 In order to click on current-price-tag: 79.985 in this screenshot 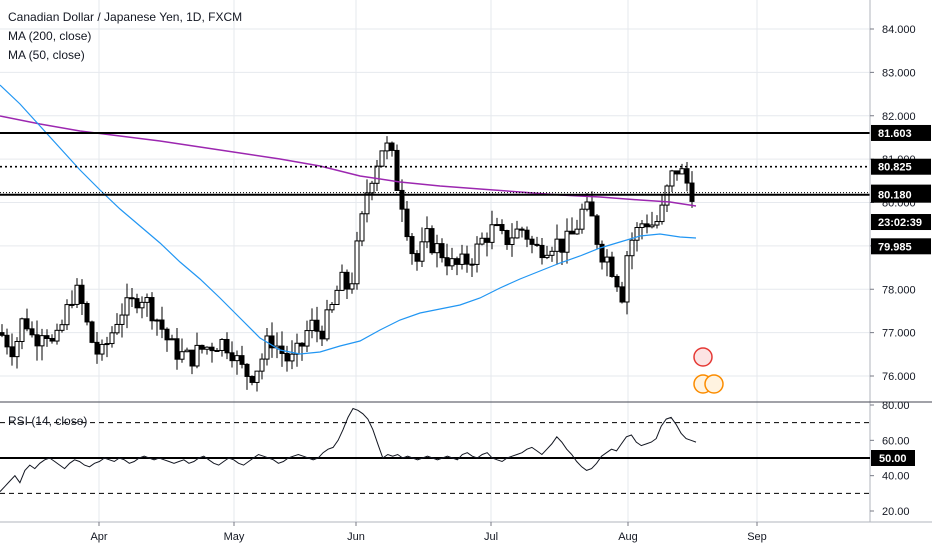, I will do `click(901, 246)`.